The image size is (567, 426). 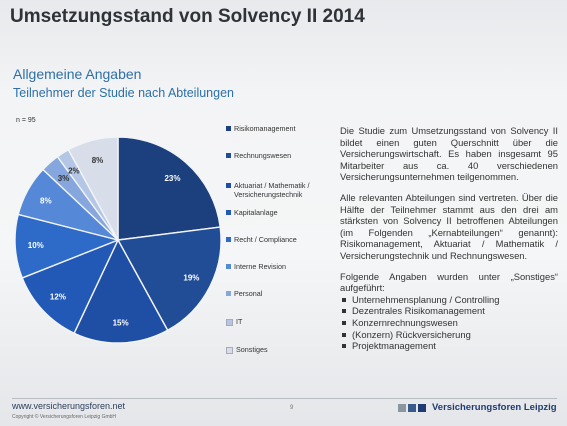 What do you see at coordinates (36, 245) in the screenshot?
I see `pie-slice-label: 10%` at bounding box center [36, 245].